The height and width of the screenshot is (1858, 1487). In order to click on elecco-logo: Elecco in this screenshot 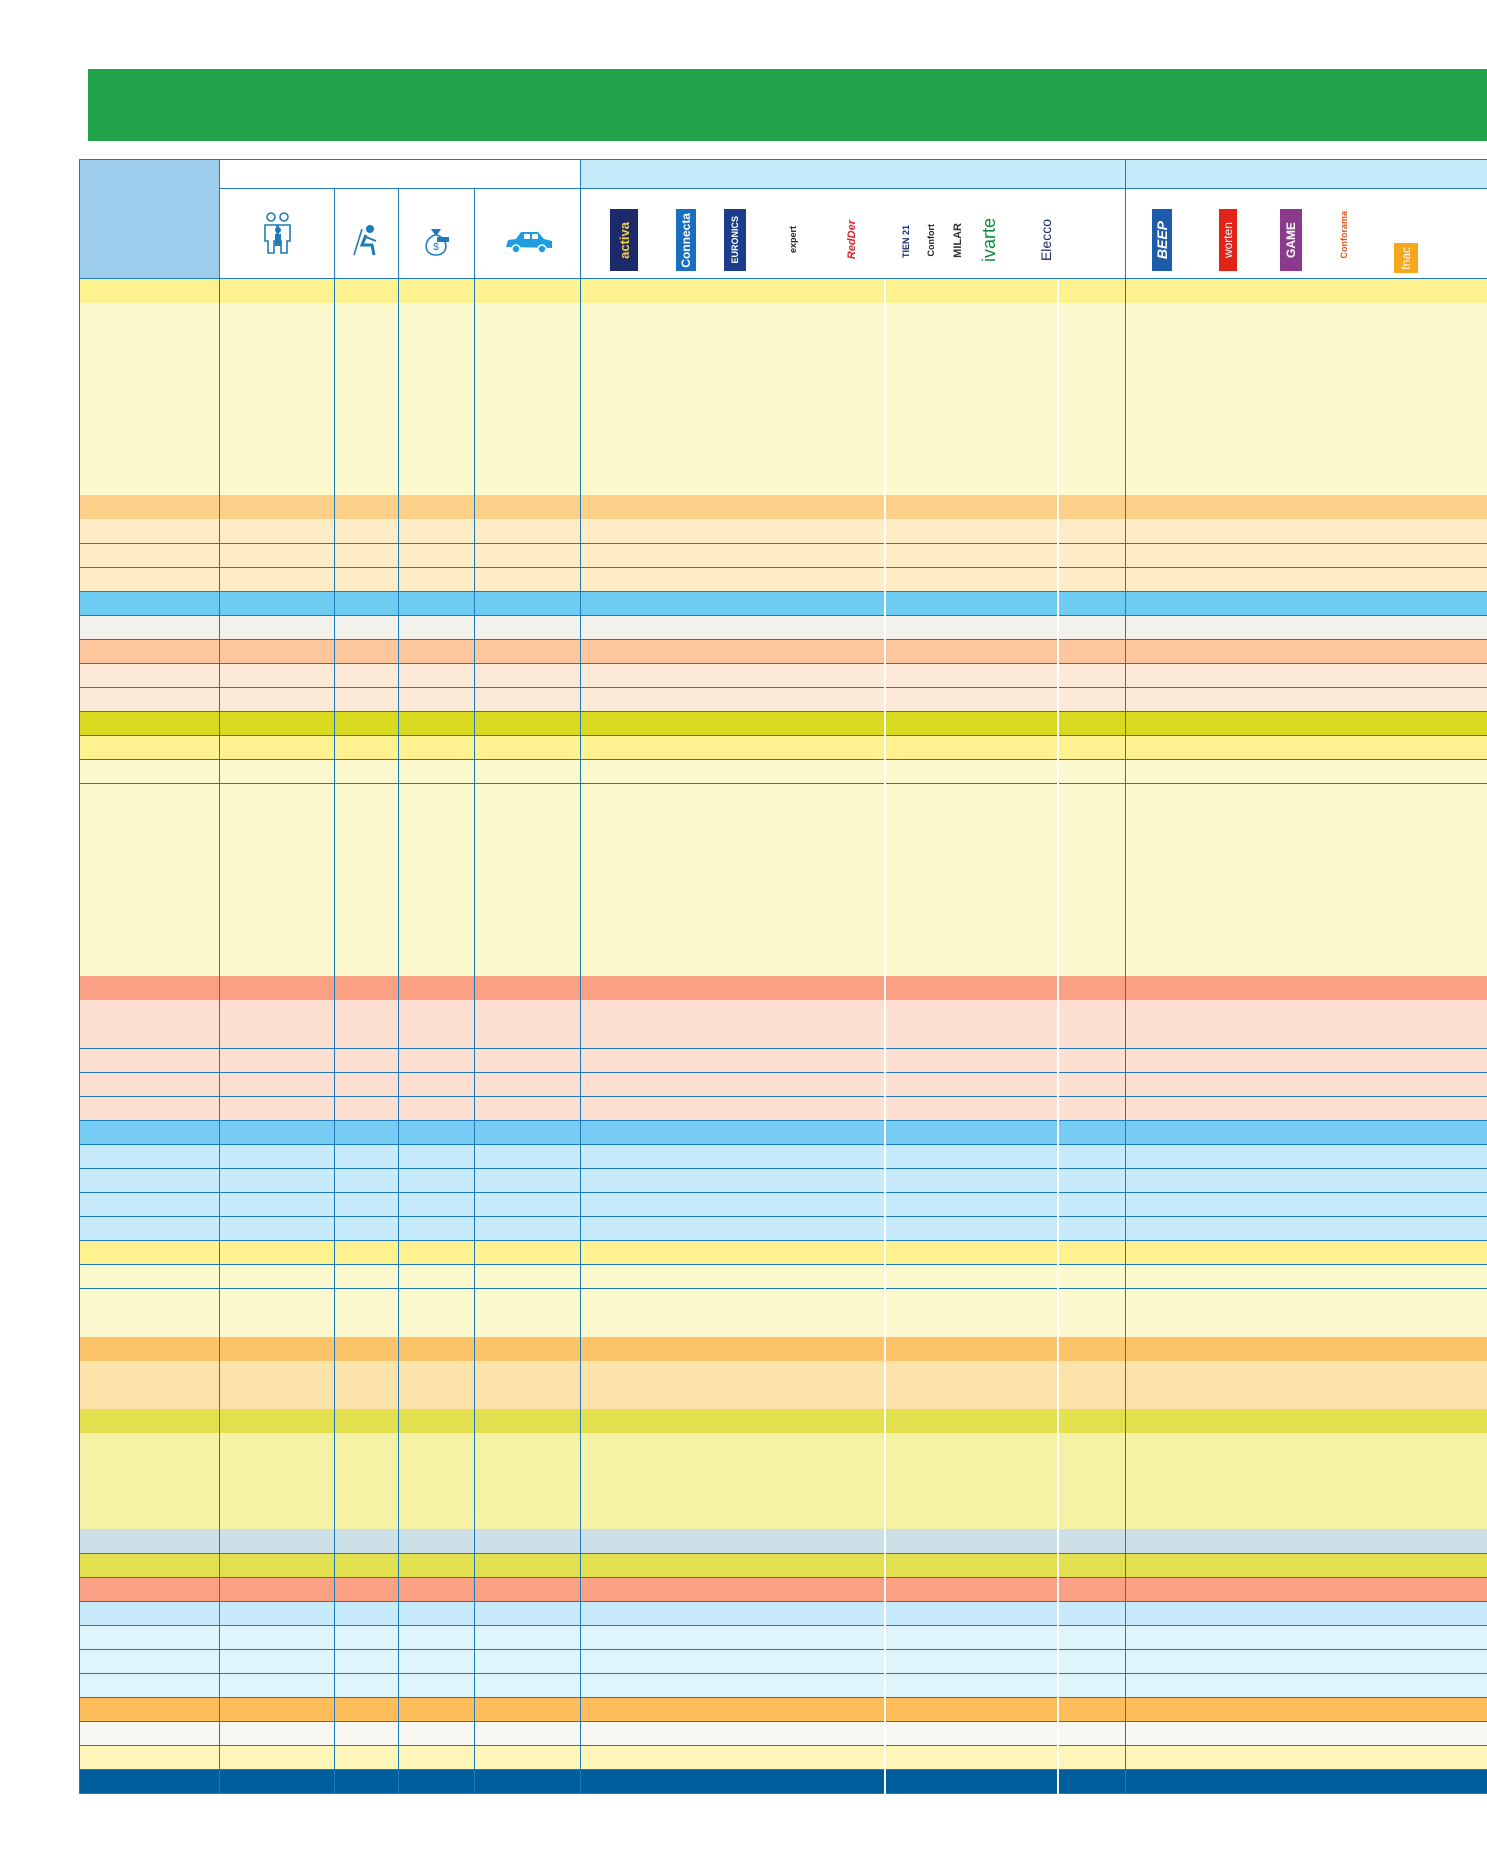, I will do `click(1046, 240)`.